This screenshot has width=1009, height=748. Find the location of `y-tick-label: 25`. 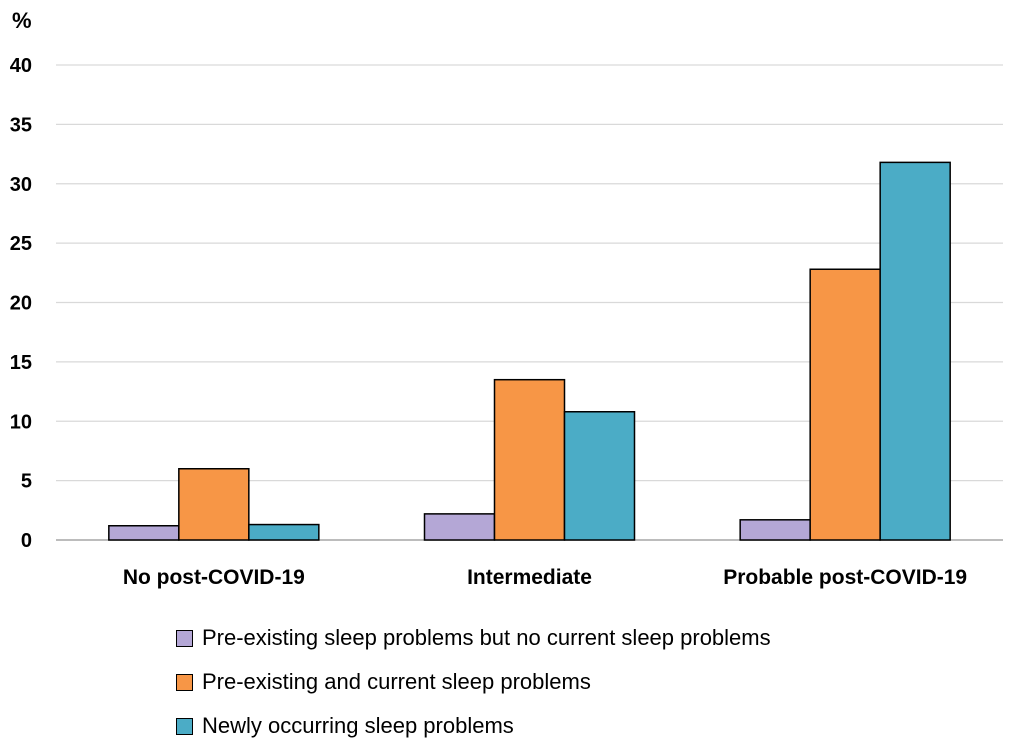

y-tick-label: 25 is located at coordinates (21, 244).